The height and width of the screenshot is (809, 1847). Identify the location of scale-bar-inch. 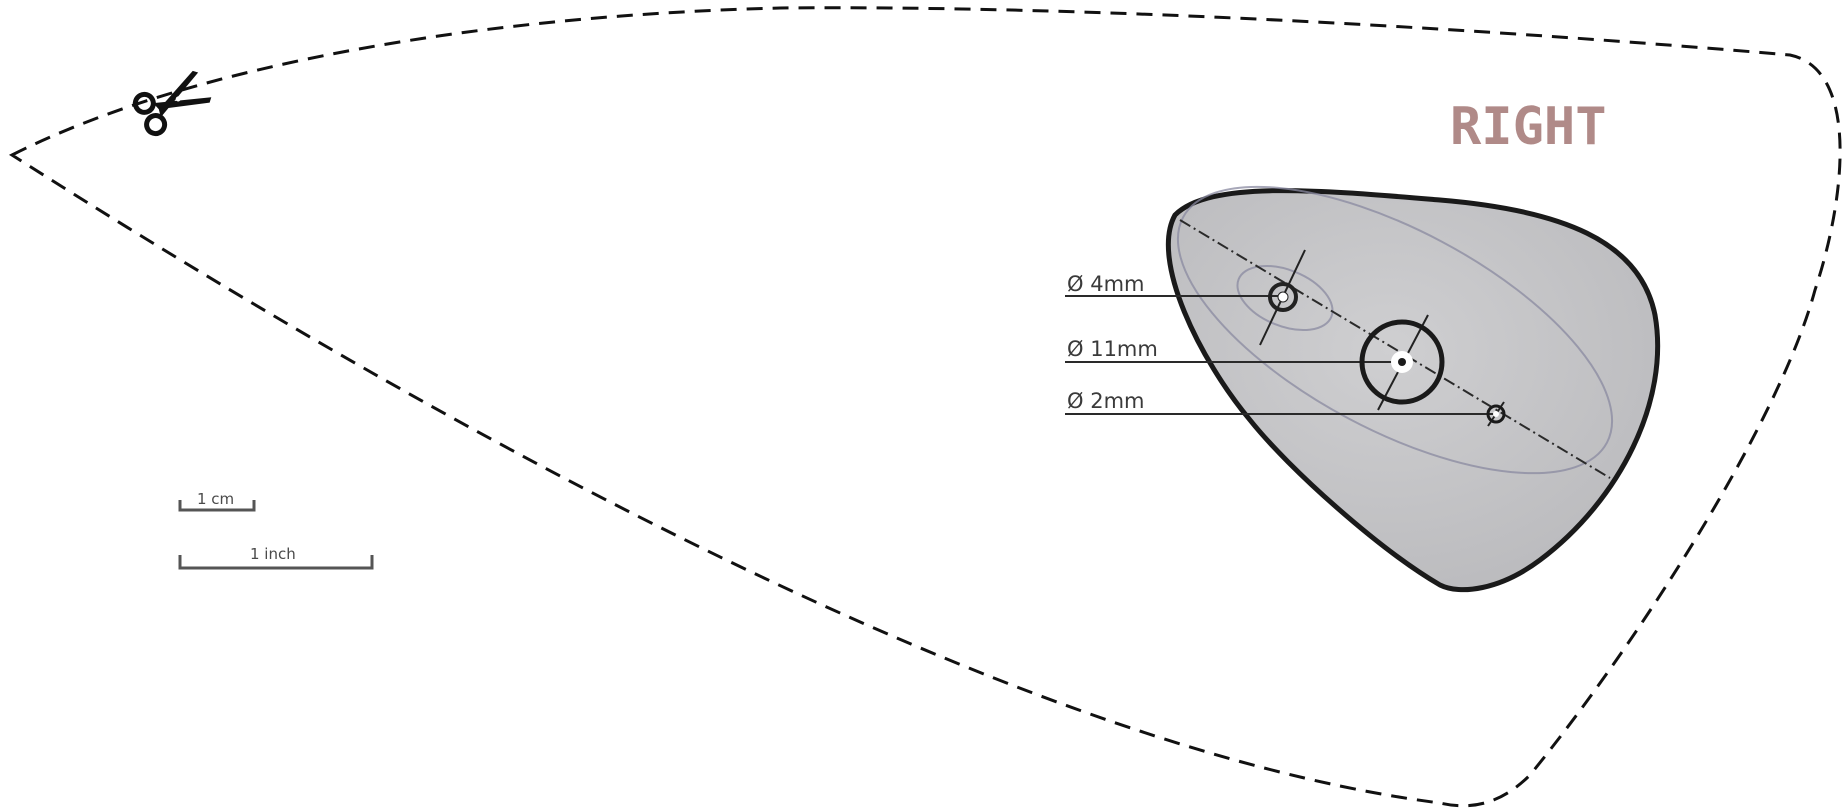
(276, 562).